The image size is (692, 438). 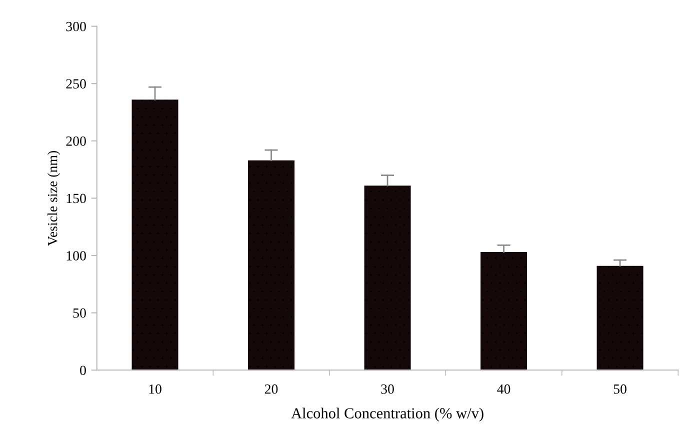 I want to click on x-tick-label: 40, so click(x=503, y=389).